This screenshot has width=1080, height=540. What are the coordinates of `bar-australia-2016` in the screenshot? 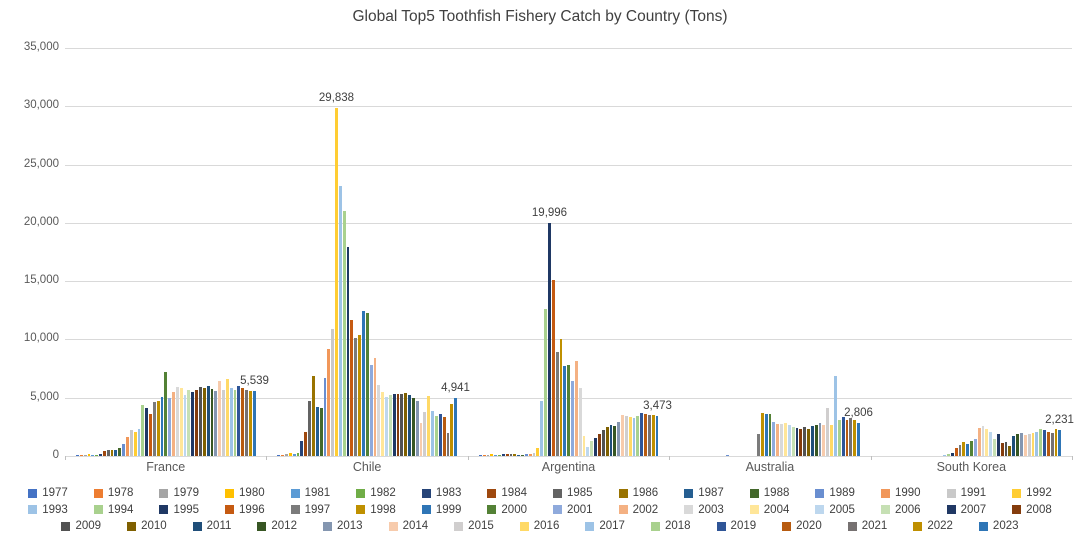 It's located at (831, 440).